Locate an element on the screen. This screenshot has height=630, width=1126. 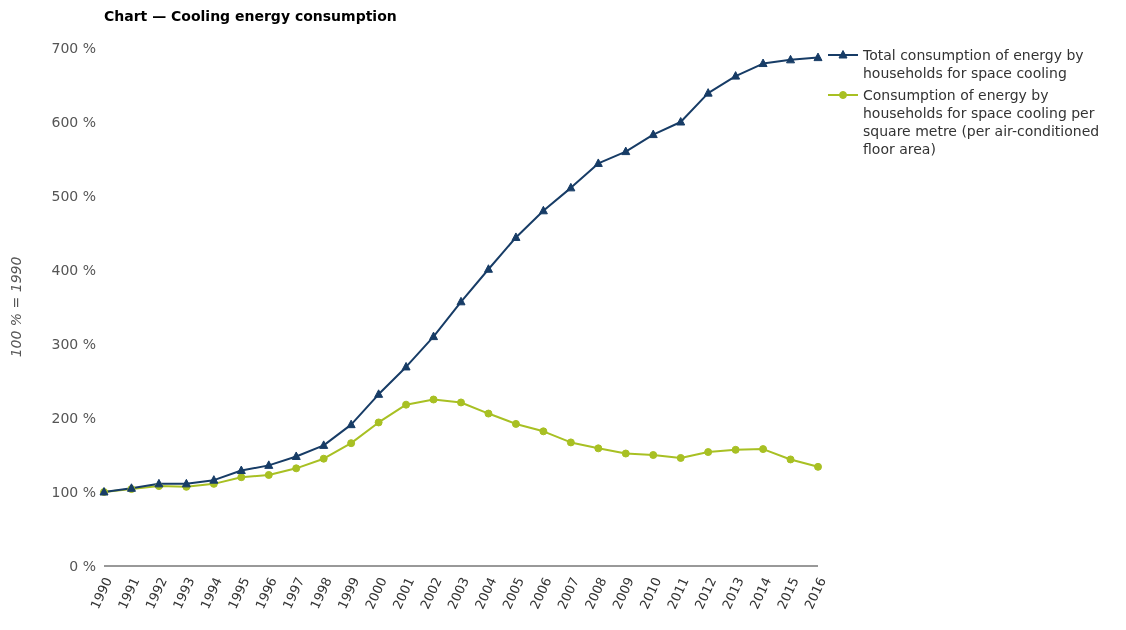
x-tick-label: 1991 is located at coordinates (128, 593).